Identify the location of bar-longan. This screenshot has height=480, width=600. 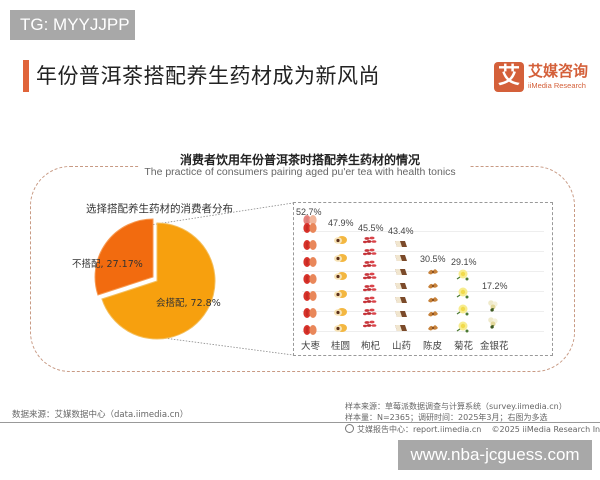
(340, 284).